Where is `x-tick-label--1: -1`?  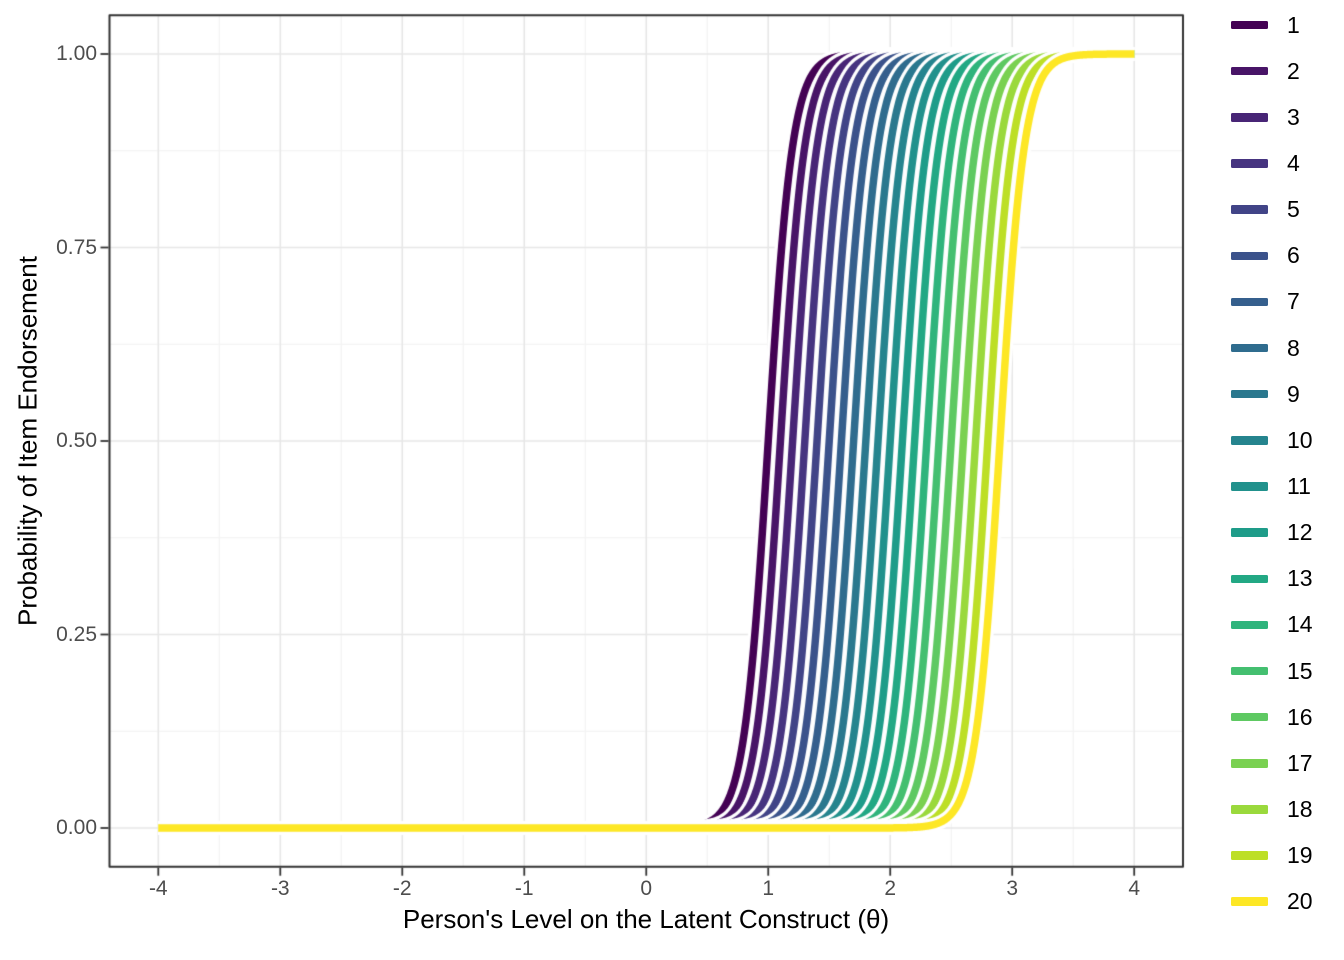 x-tick-label--1: -1 is located at coordinates (524, 888).